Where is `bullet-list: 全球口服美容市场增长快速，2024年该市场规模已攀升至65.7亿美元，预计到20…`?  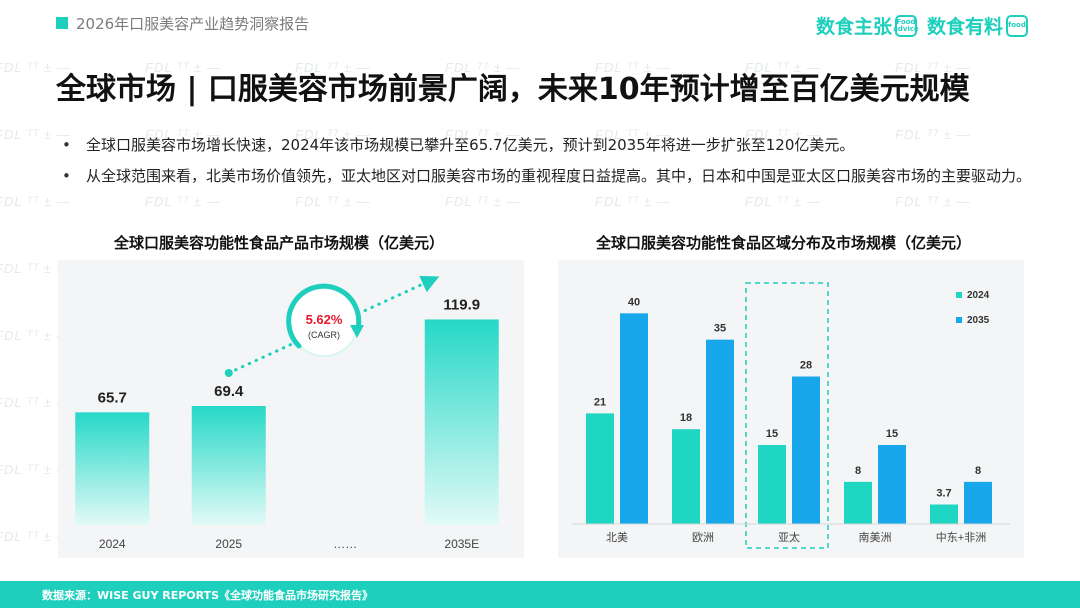 bullet-list: 全球口服美容市场增长快速，2024年该市场规模已攀升至65.7亿美元，预计到20… is located at coordinates (547, 163).